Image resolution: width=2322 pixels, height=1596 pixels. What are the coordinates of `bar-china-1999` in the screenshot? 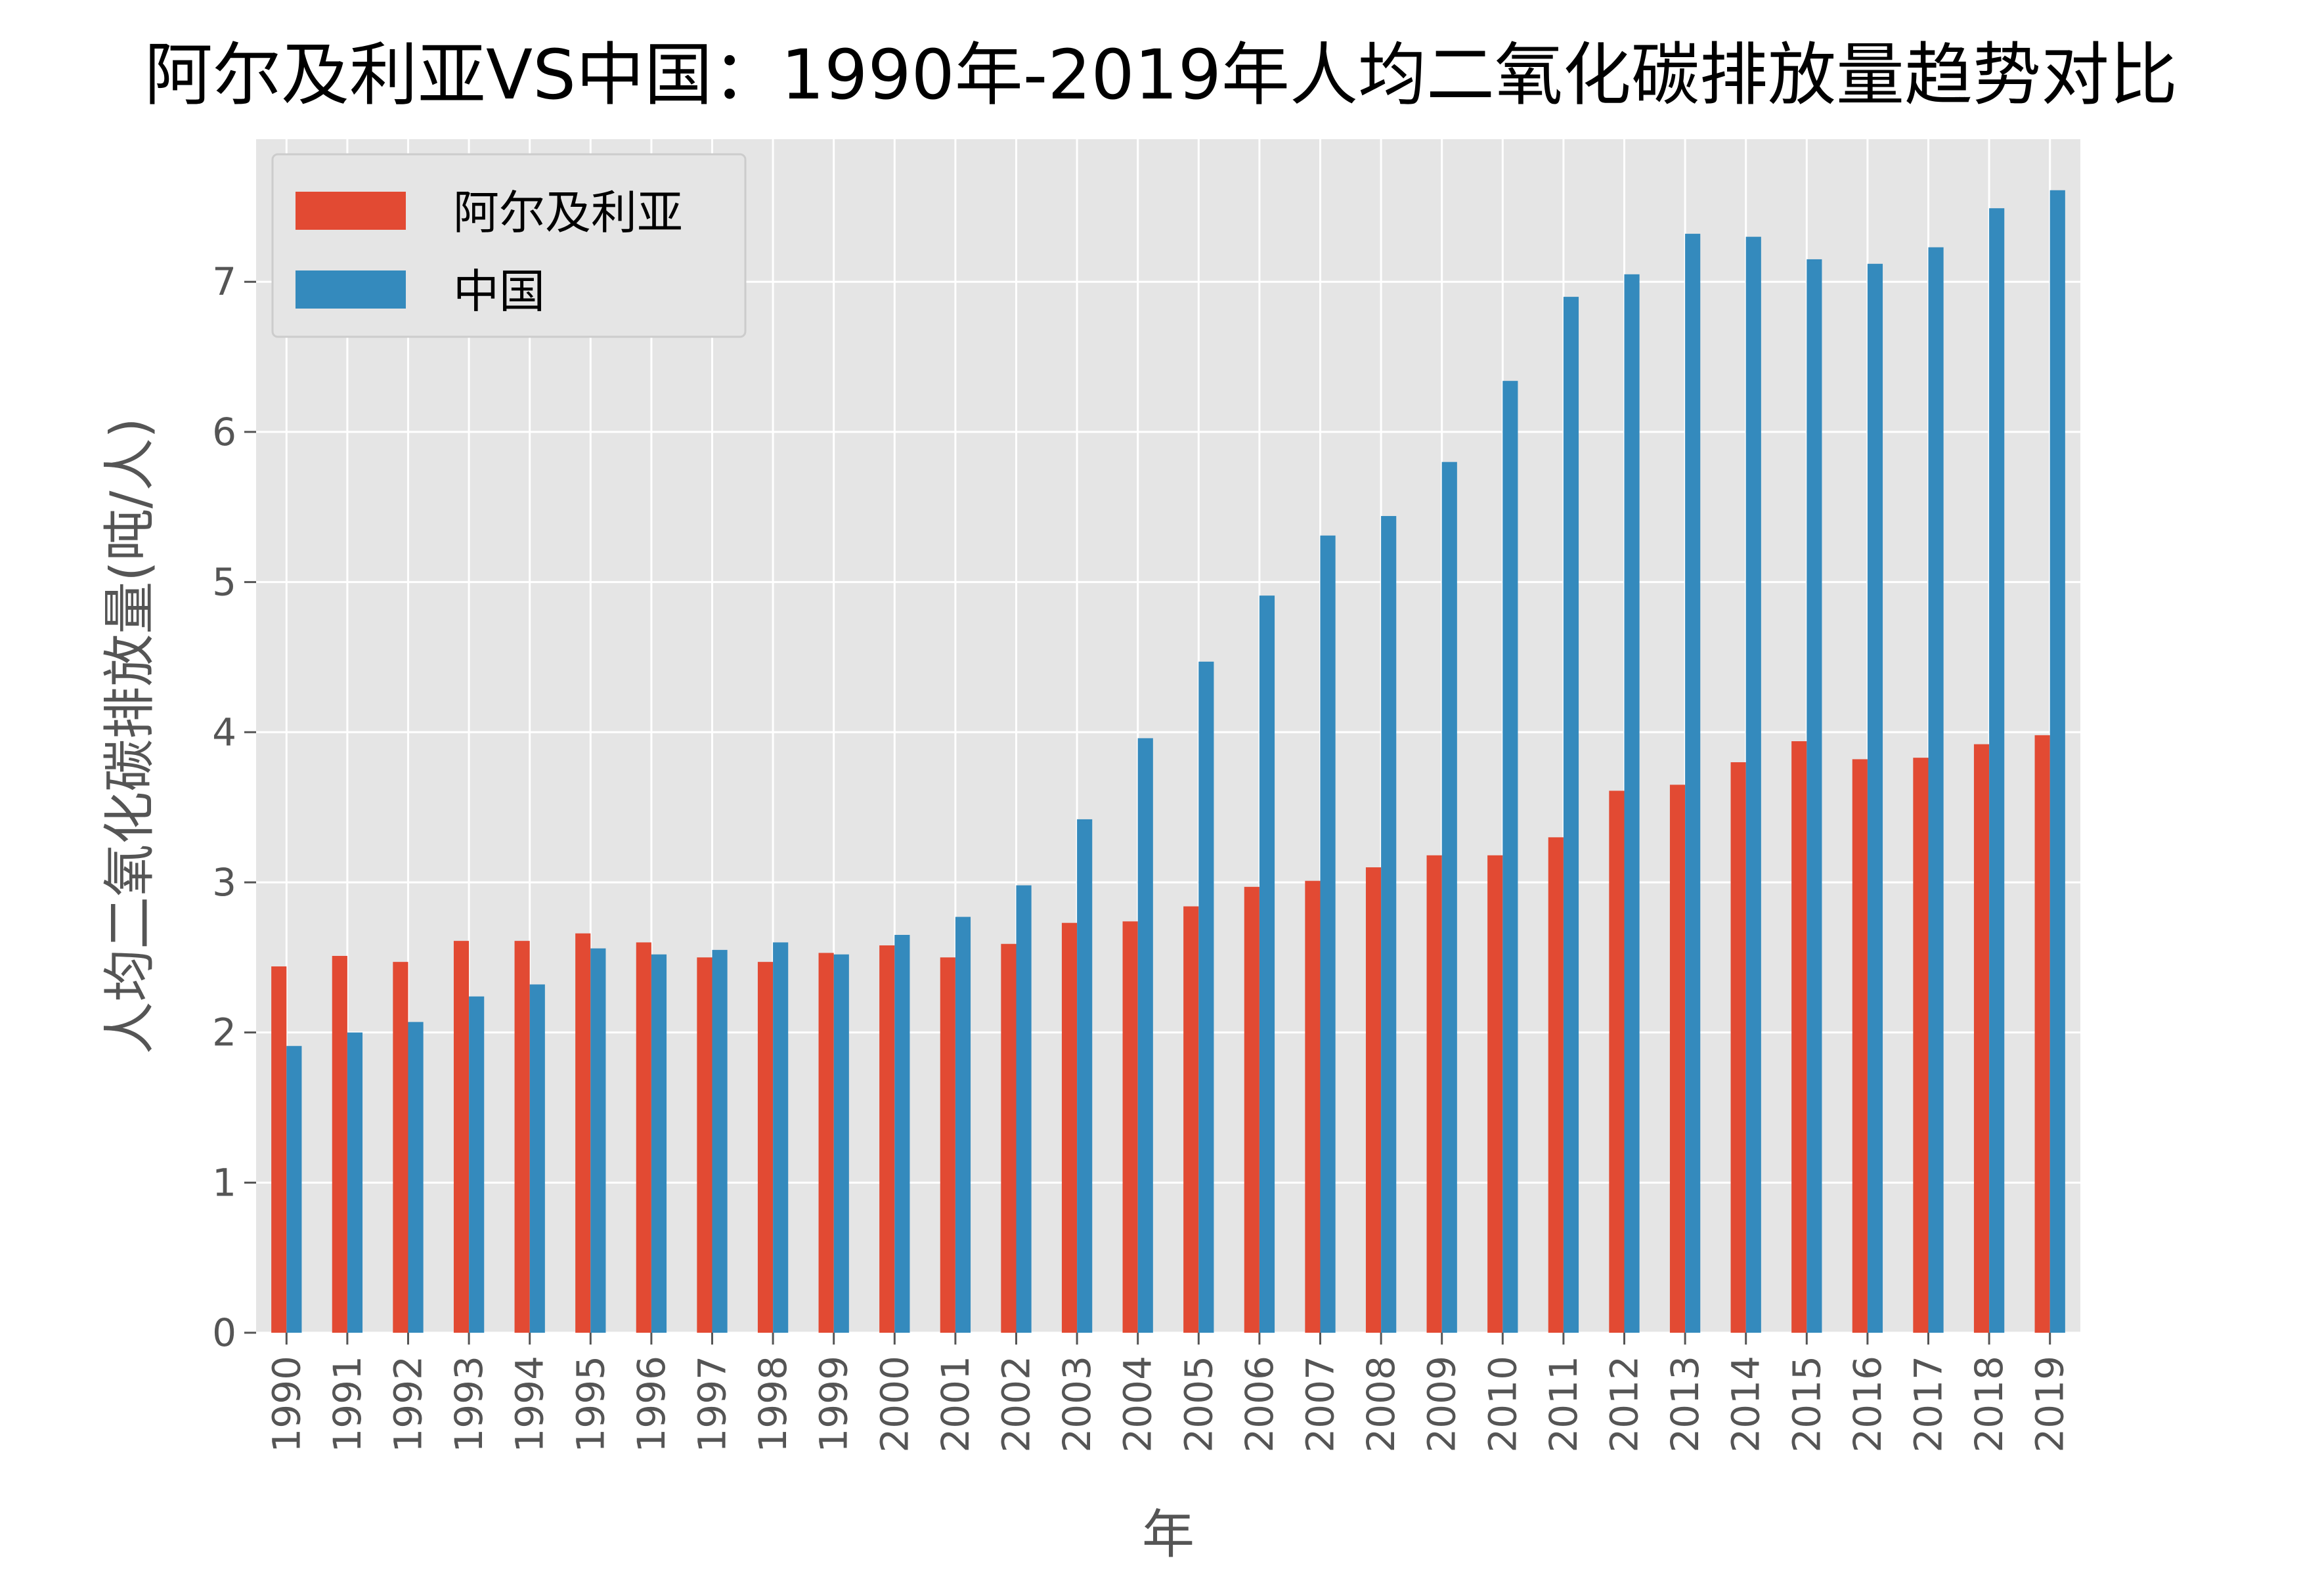 It's located at (841, 1143).